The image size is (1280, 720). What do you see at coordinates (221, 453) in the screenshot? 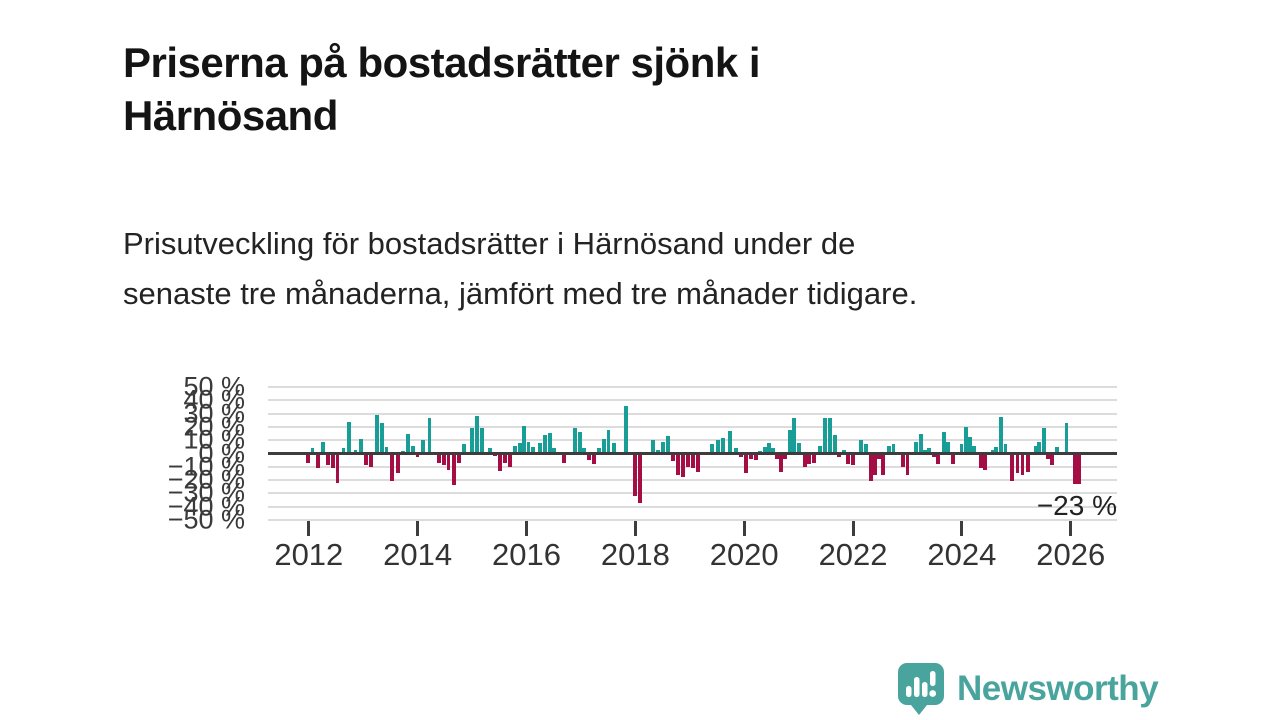
I see `y-axis-tick-label: 0 %` at bounding box center [221, 453].